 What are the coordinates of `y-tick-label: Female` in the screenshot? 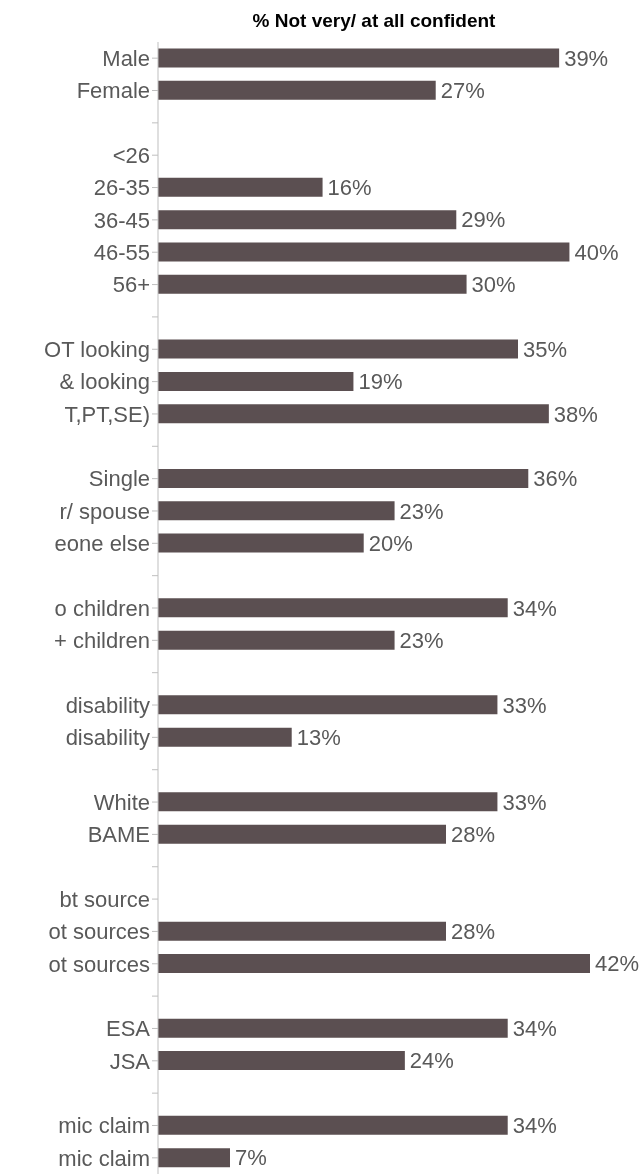 It's located at (113, 91).